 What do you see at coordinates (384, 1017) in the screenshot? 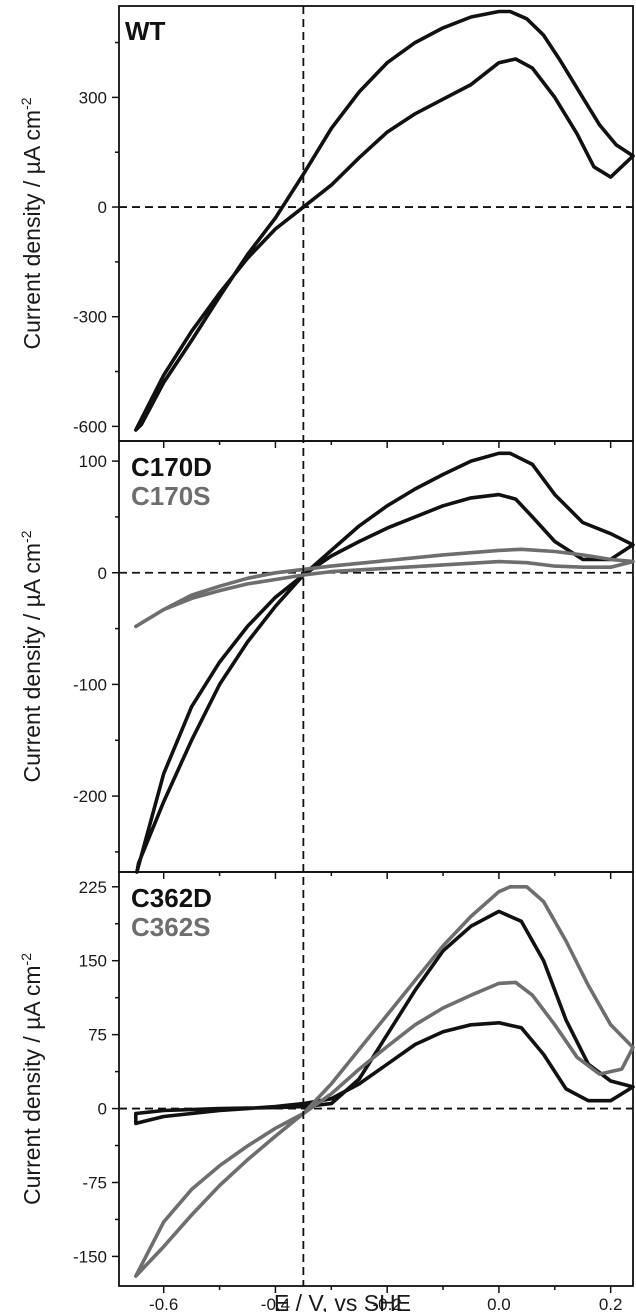
I see `series-line-c362d` at bounding box center [384, 1017].